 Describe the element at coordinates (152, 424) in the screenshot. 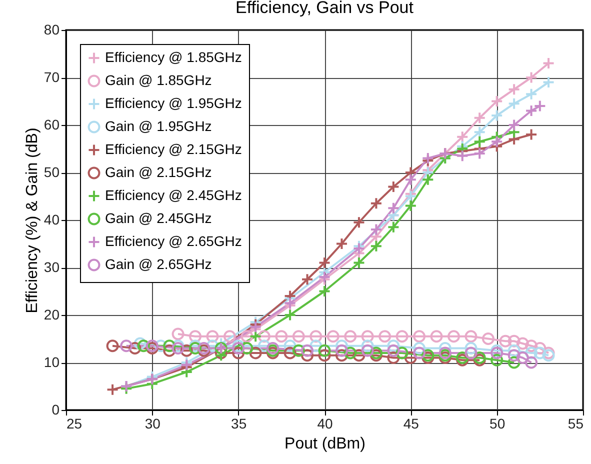

I see `x-tick-label: 30` at that location.